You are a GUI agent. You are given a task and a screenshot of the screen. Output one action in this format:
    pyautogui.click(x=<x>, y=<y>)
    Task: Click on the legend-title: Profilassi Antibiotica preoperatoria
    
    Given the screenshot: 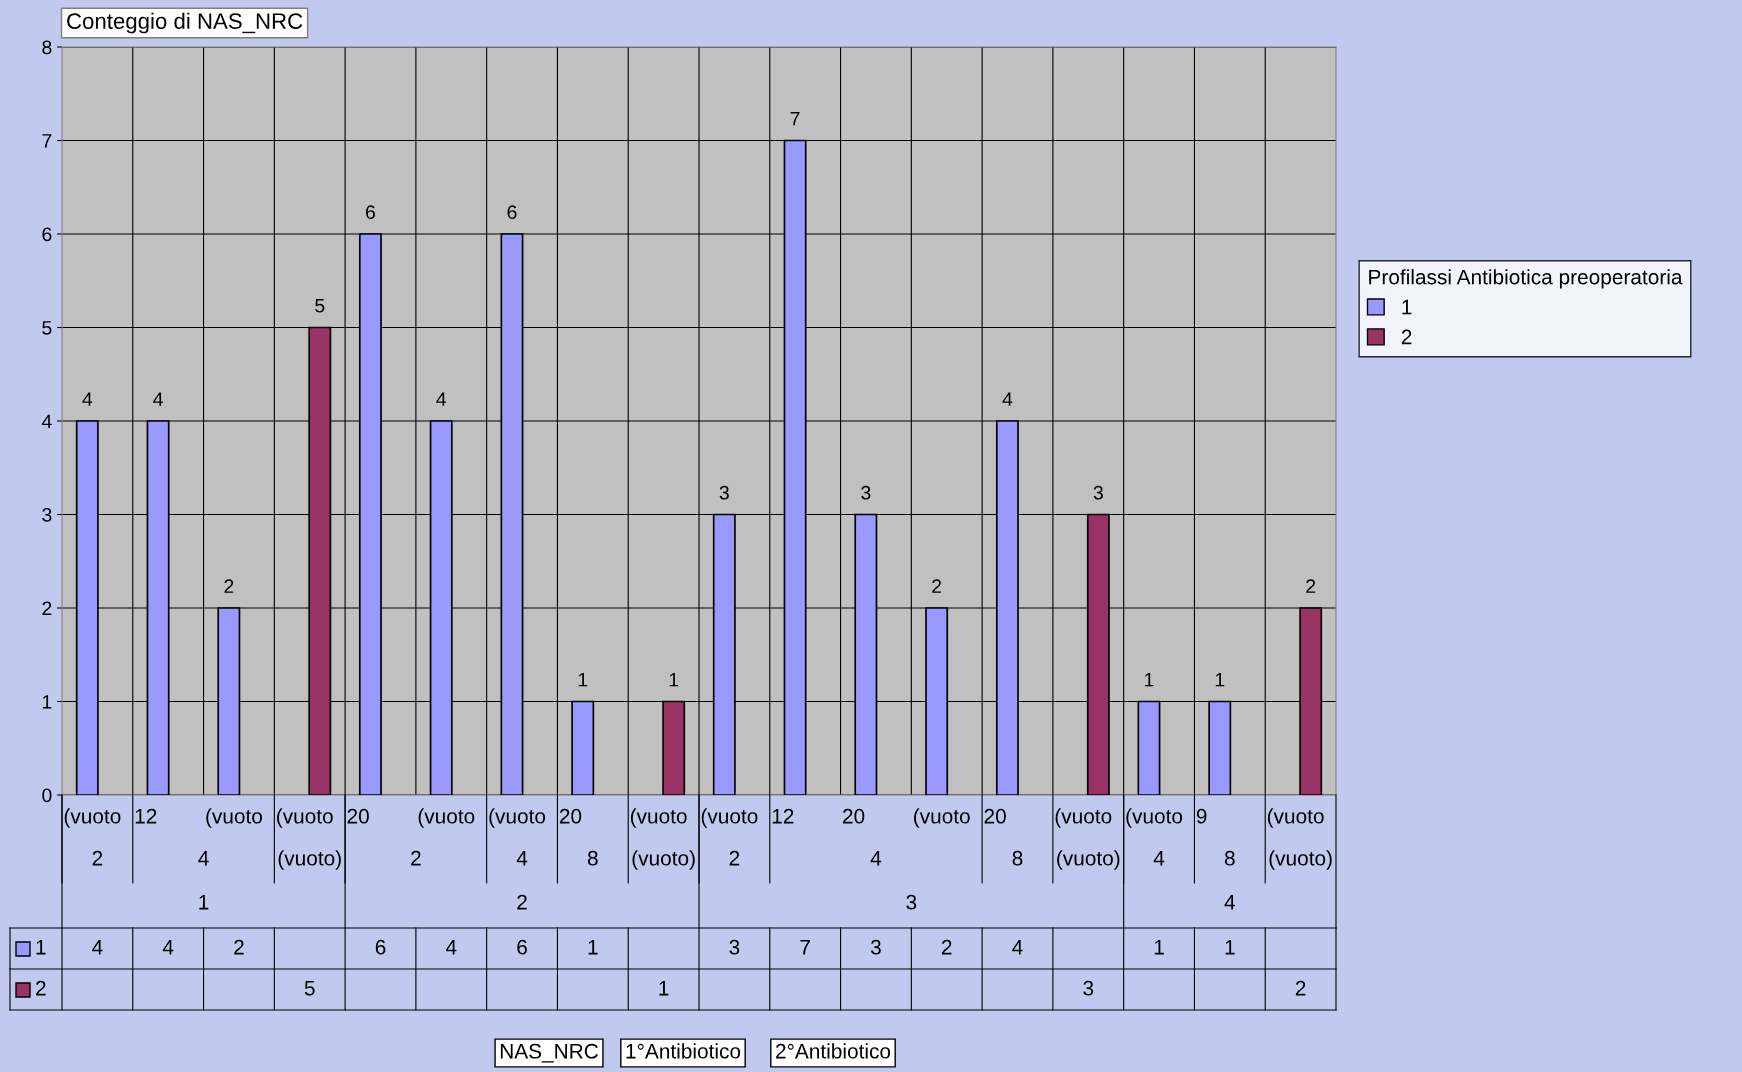 What is the action you would take?
    pyautogui.click(x=1526, y=279)
    